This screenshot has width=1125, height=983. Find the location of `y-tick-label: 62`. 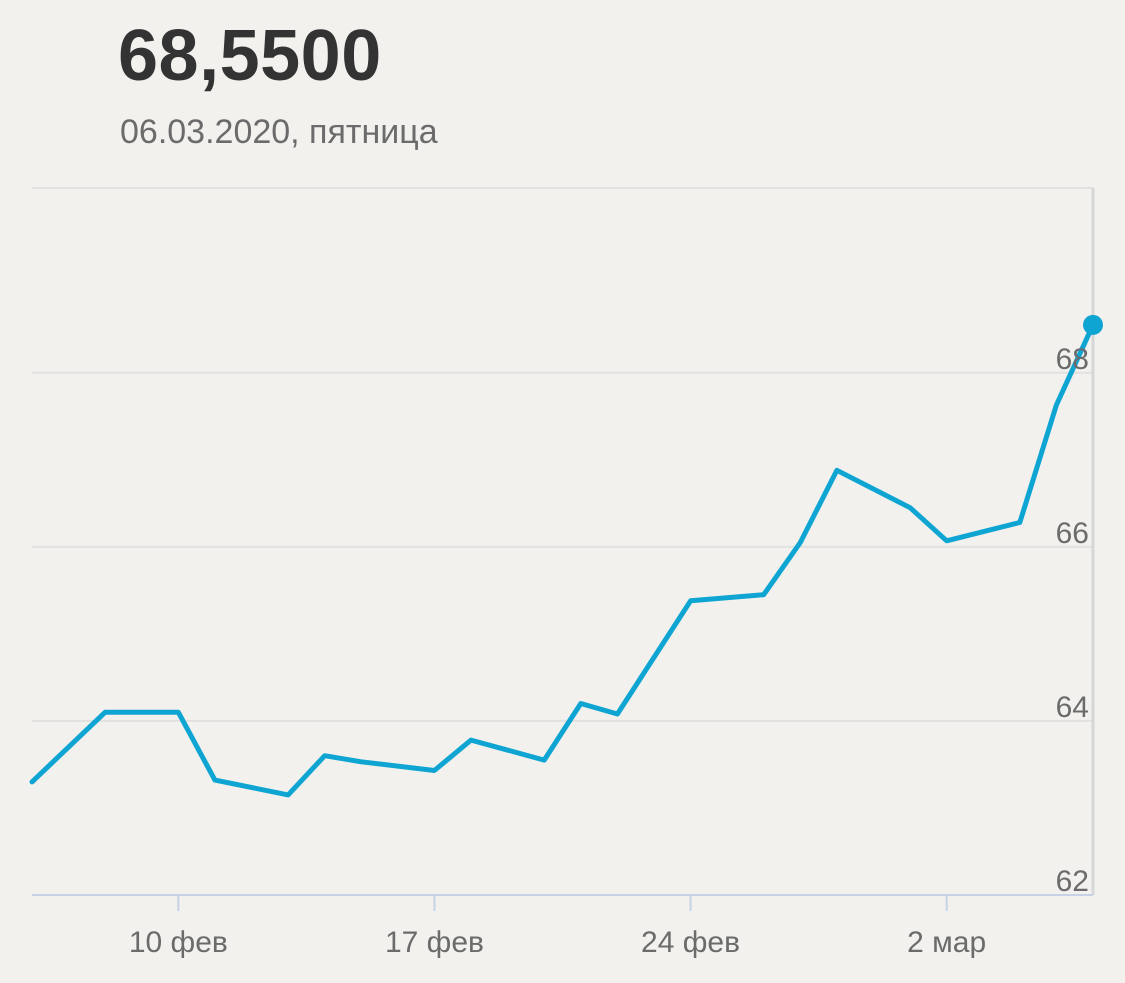

y-tick-label: 62 is located at coordinates (1072, 881).